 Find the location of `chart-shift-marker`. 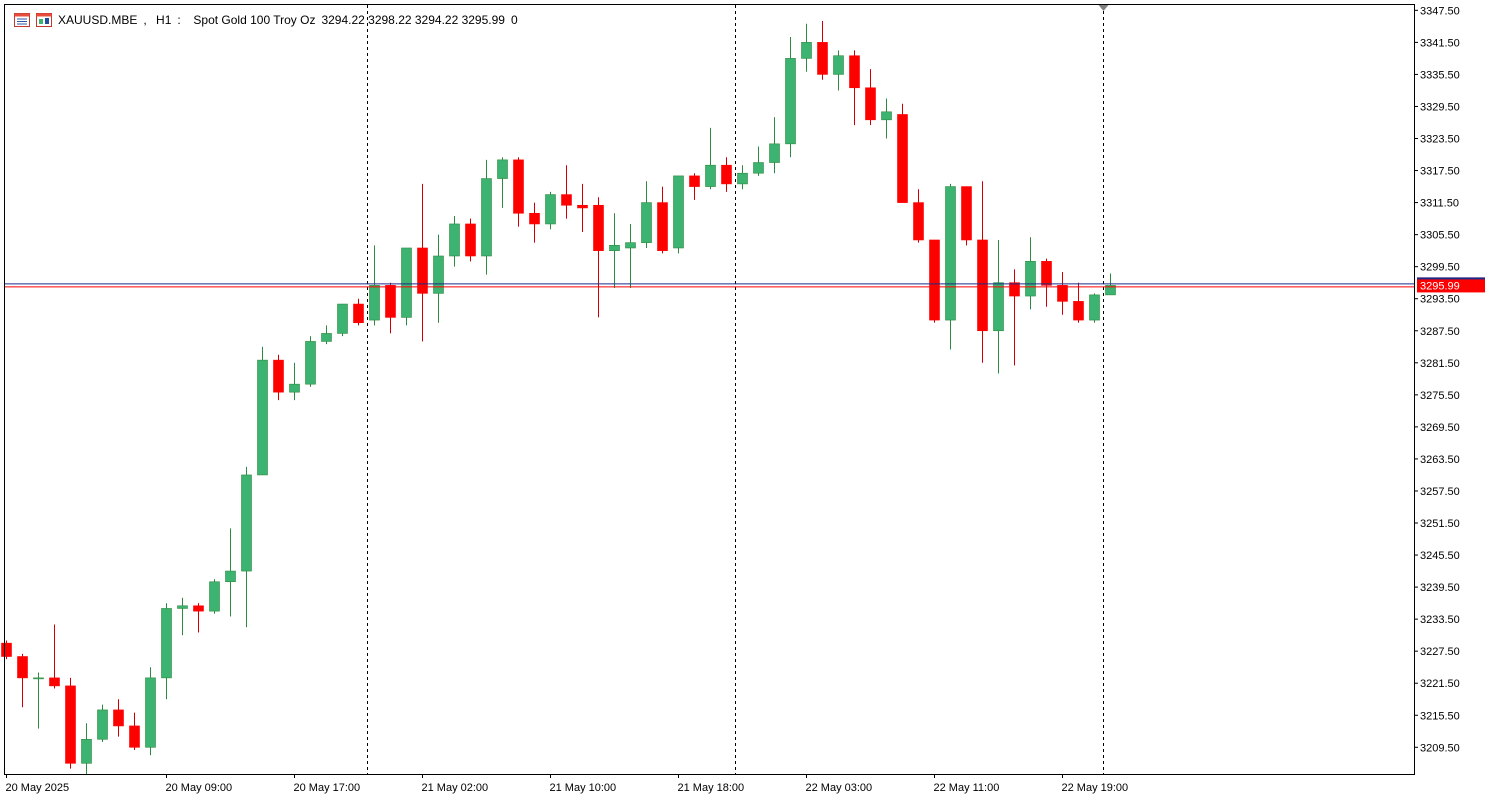

chart-shift-marker is located at coordinates (1103, 8).